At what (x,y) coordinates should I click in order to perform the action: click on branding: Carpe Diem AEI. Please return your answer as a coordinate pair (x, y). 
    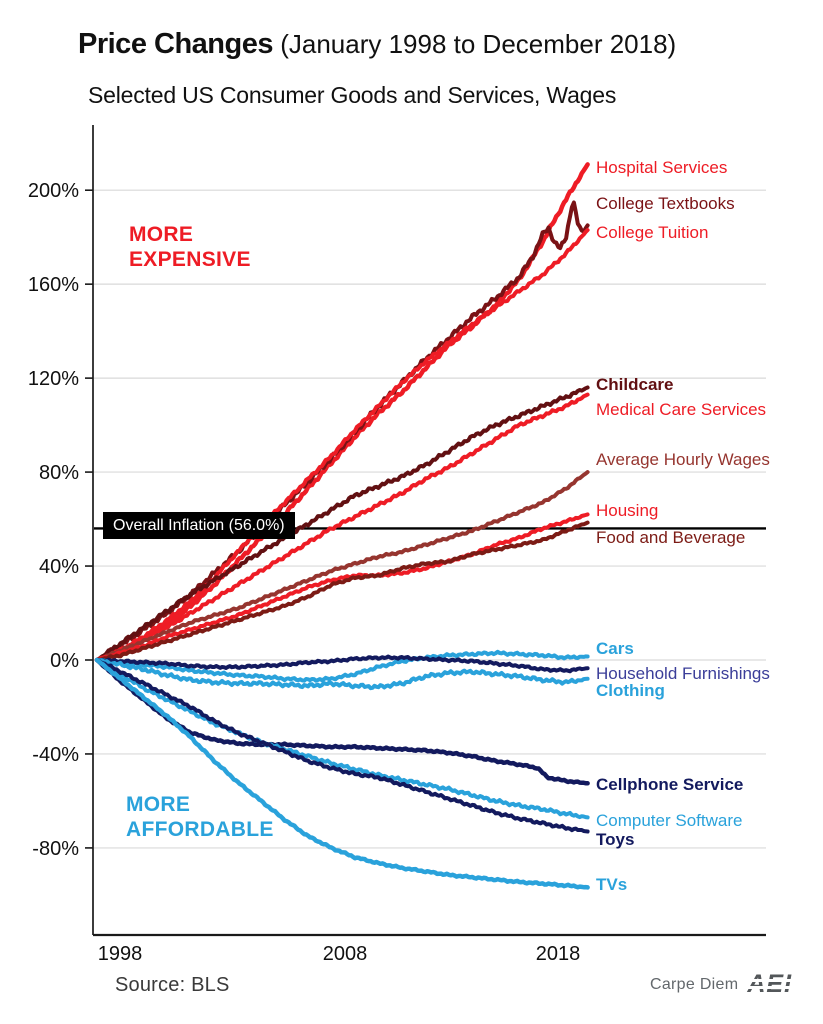
    Looking at the image, I should click on (723, 984).